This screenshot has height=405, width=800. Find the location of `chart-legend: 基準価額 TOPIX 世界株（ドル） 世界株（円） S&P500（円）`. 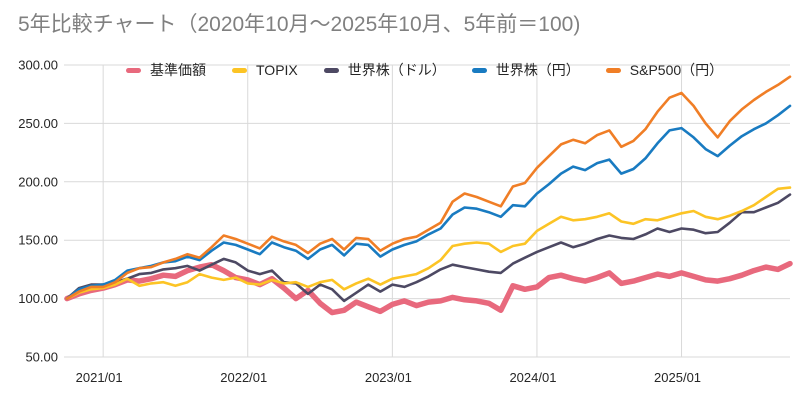

chart-legend: 基準価額 TOPIX 世界株（ドル） 世界株（円） S&P500（円） is located at coordinates (424, 70).